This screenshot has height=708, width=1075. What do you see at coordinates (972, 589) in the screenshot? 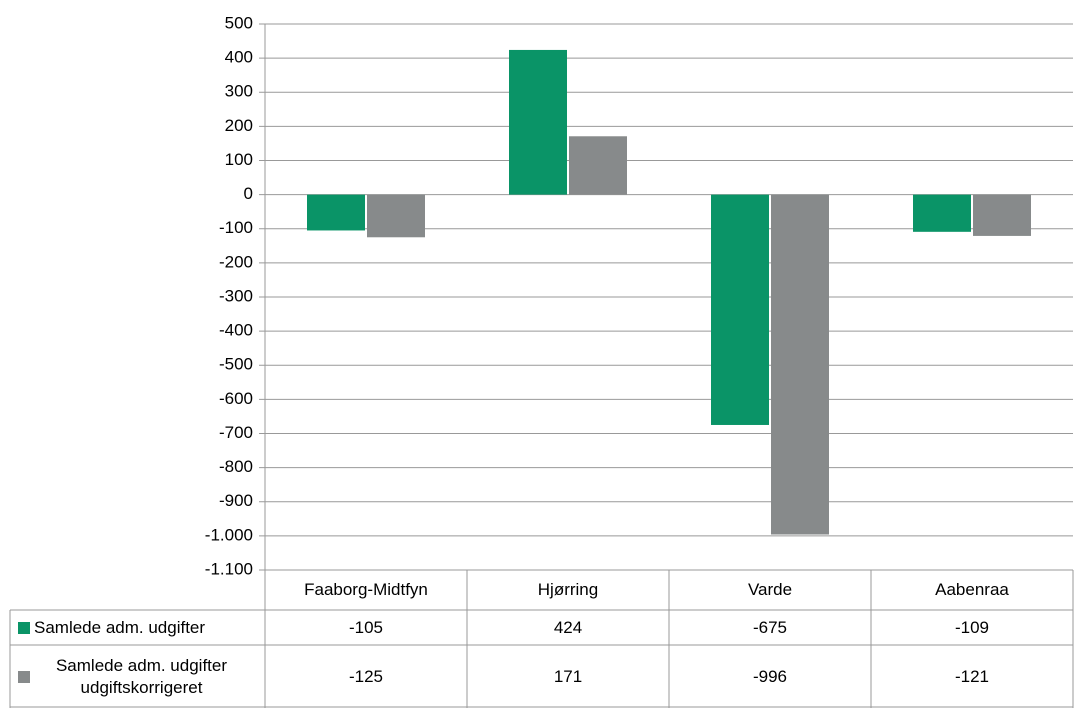
I see `category-label: Aabenraa` at bounding box center [972, 589].